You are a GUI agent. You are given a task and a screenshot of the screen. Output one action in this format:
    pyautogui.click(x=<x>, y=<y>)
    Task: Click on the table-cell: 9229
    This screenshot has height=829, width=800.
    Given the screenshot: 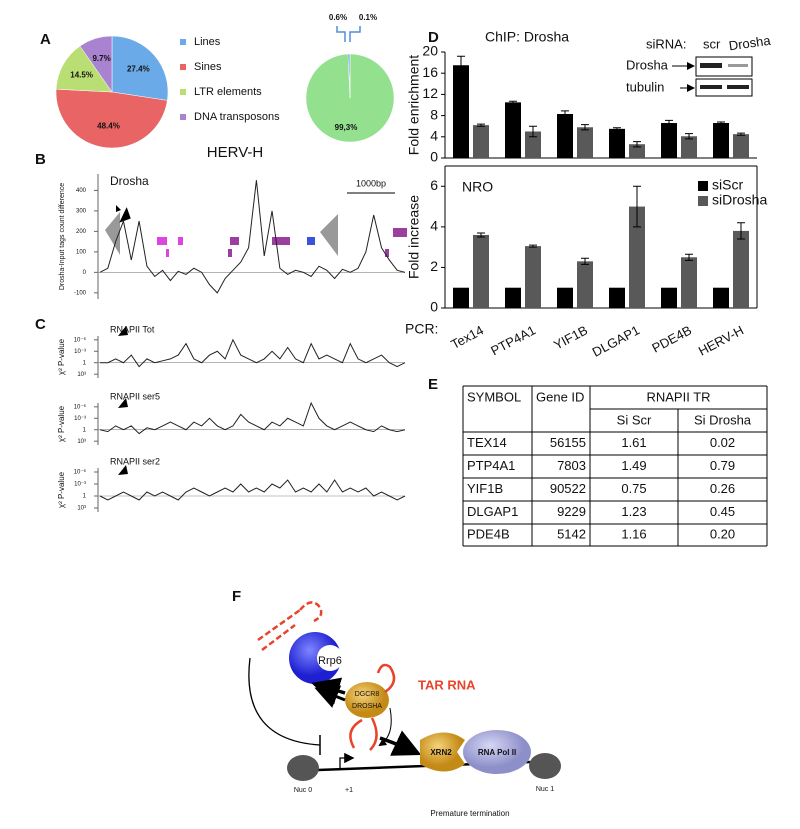 What is the action you would take?
    pyautogui.click(x=571, y=511)
    